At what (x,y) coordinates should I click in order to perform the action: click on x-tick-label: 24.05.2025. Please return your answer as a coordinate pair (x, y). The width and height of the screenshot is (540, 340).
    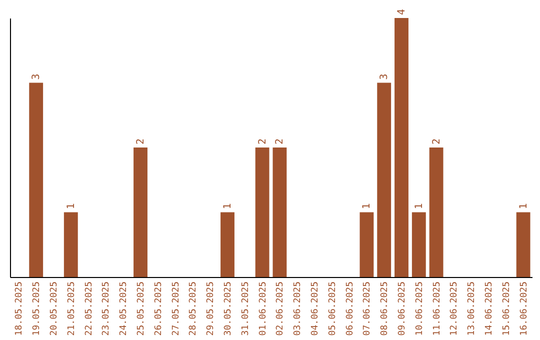
    Looking at the image, I should click on (124, 309).